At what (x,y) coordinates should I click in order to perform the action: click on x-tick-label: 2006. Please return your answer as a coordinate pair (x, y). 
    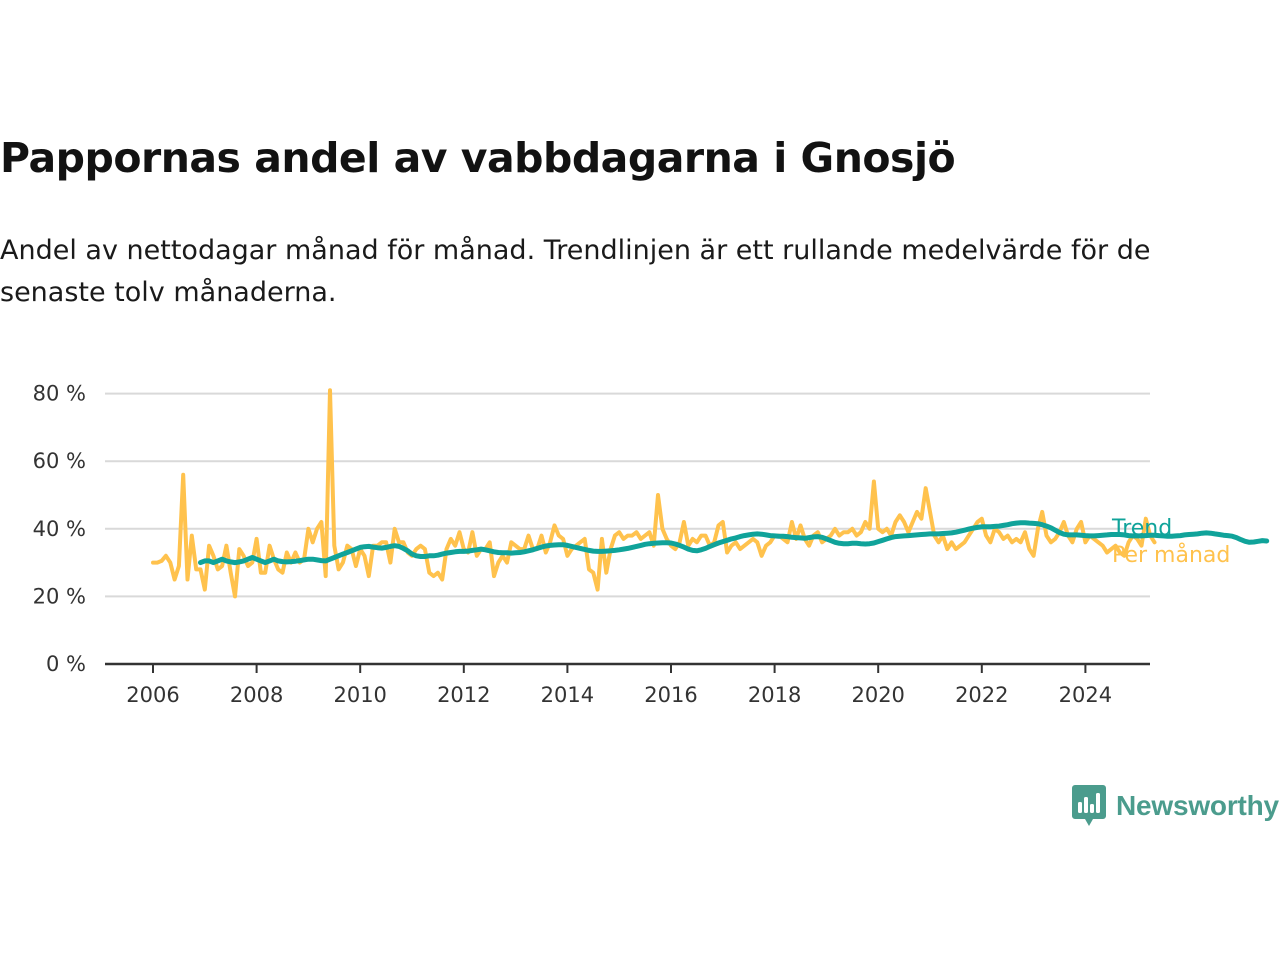
    Looking at the image, I should click on (152, 695).